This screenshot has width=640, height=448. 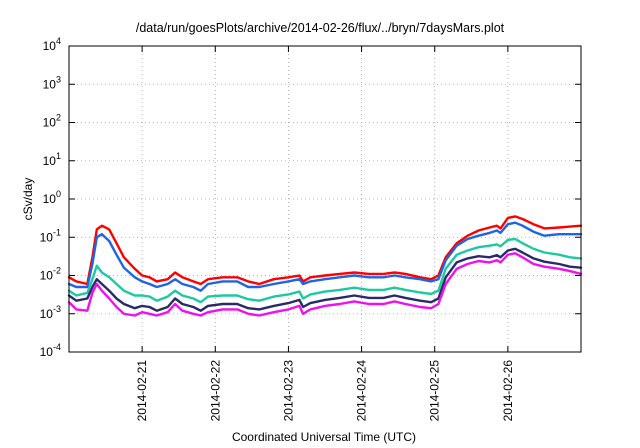 What do you see at coordinates (50, 235) in the screenshot?
I see `y-tick-label: 10⁻¹` at bounding box center [50, 235].